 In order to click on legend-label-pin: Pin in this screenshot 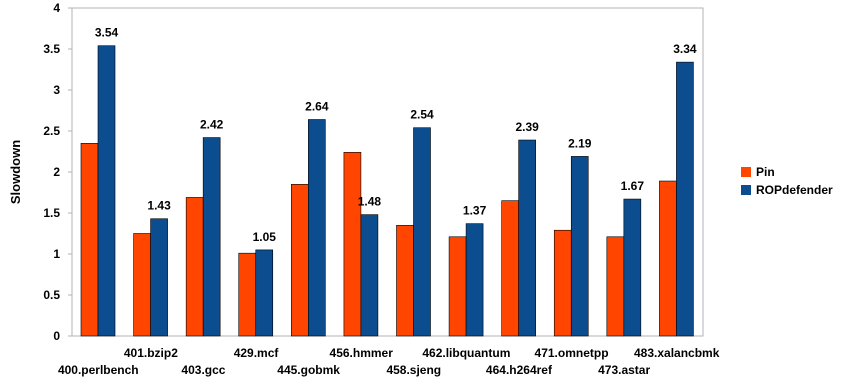, I will do `click(765, 172)`.